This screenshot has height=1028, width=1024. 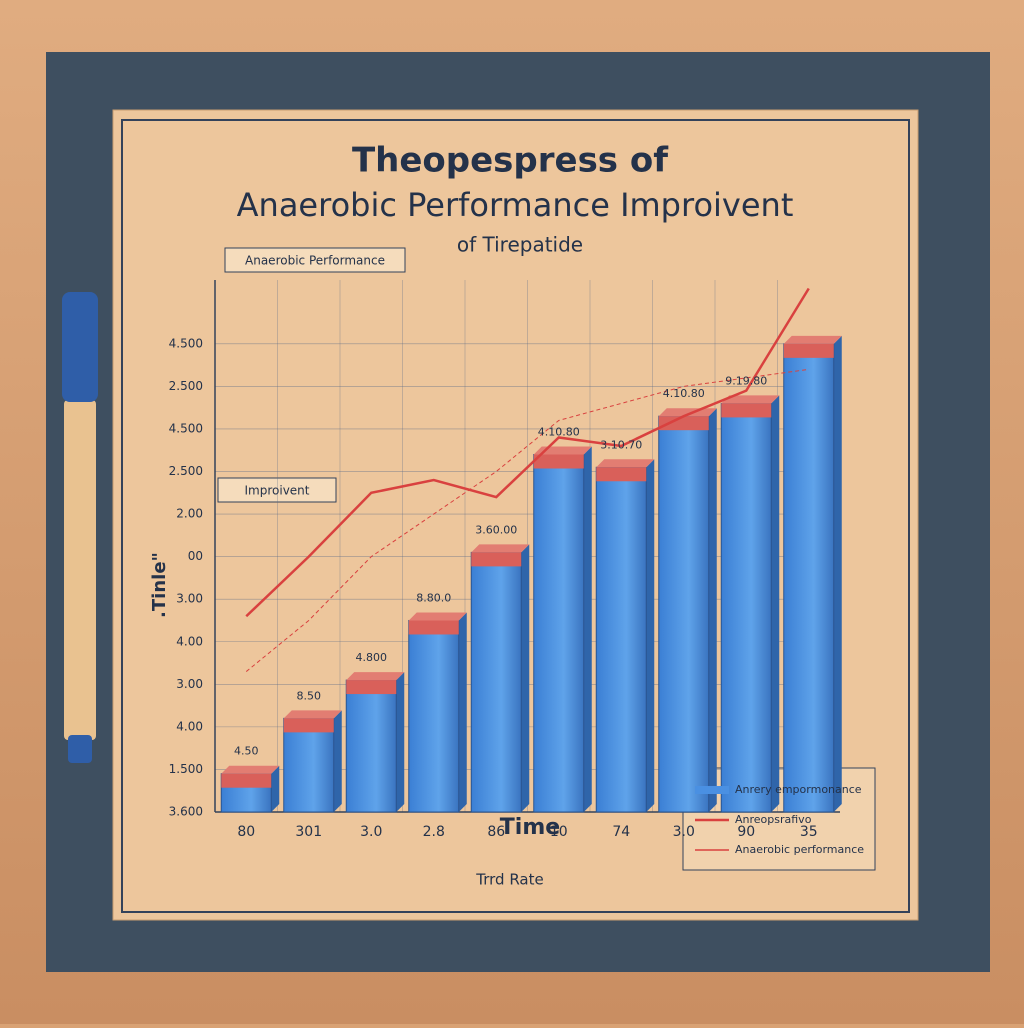 What do you see at coordinates (434, 832) in the screenshot?
I see `x-tick-label: 2.8` at bounding box center [434, 832].